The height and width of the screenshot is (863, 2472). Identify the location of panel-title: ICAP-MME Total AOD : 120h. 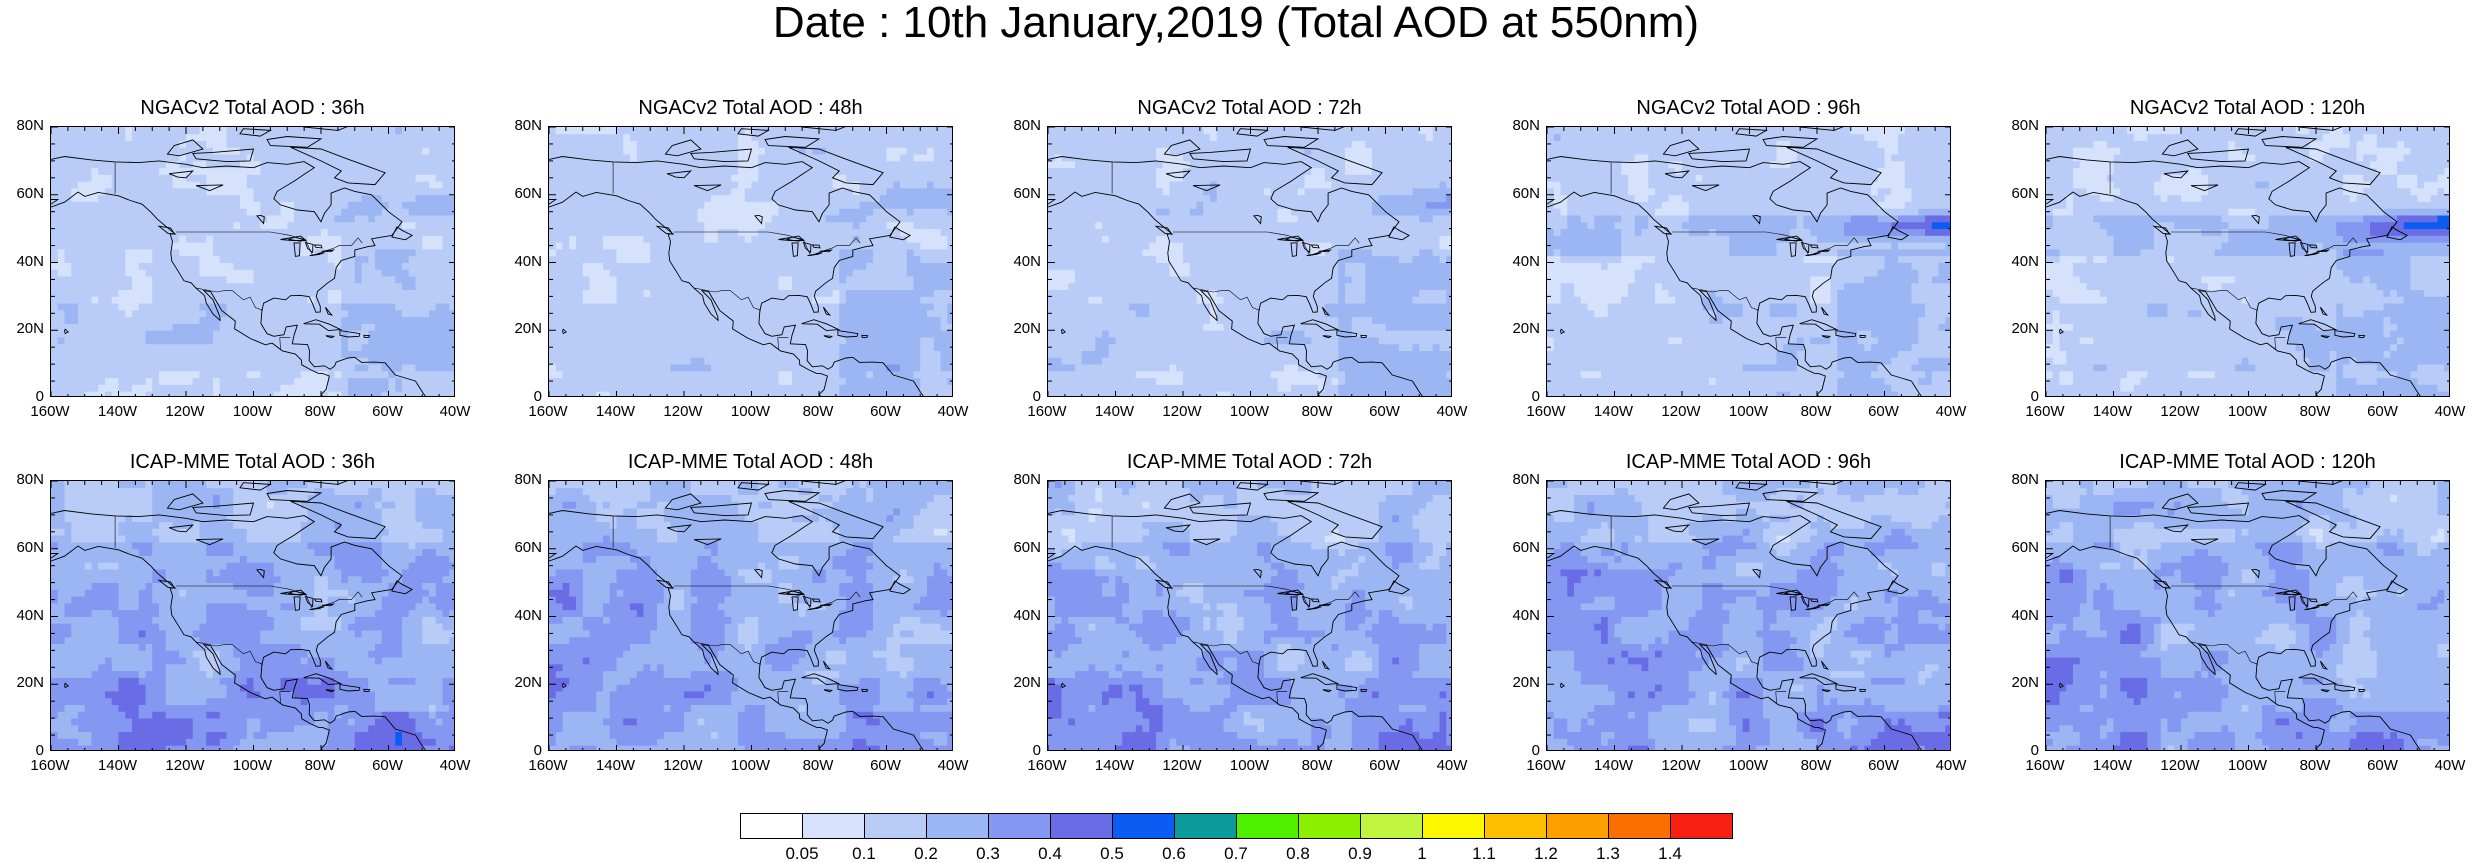
(2248, 462).